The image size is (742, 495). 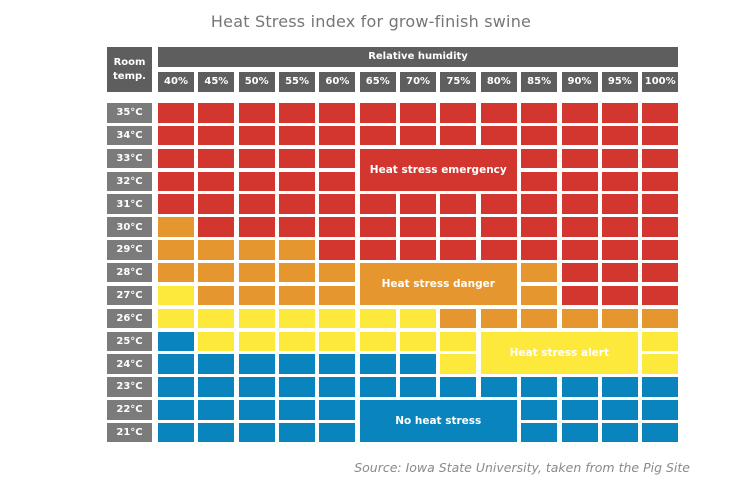 What do you see at coordinates (438, 421) in the screenshot?
I see `zone-label-B: No heat stress` at bounding box center [438, 421].